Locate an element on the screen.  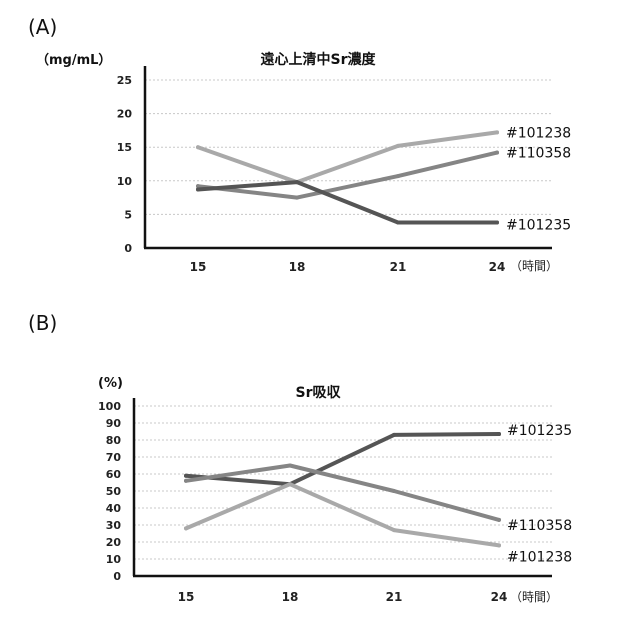
chart-a-y-tick-label: 10 is located at coordinates (125, 181).